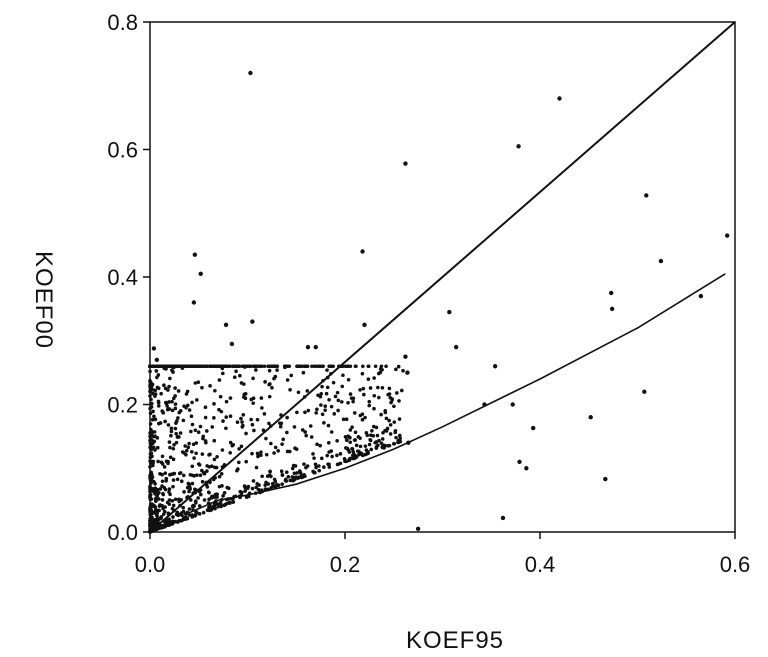  What do you see at coordinates (540, 564) in the screenshot?
I see `x-tick-label: 0.4` at bounding box center [540, 564].